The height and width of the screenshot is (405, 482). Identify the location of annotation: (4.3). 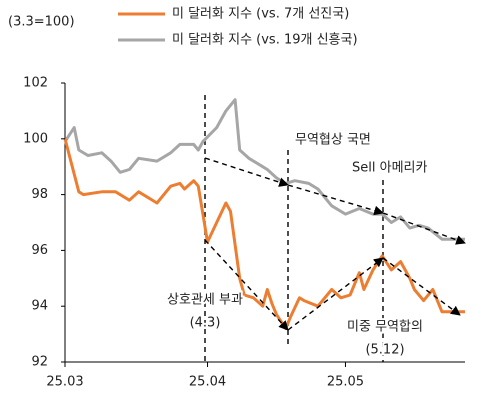
(205, 323).